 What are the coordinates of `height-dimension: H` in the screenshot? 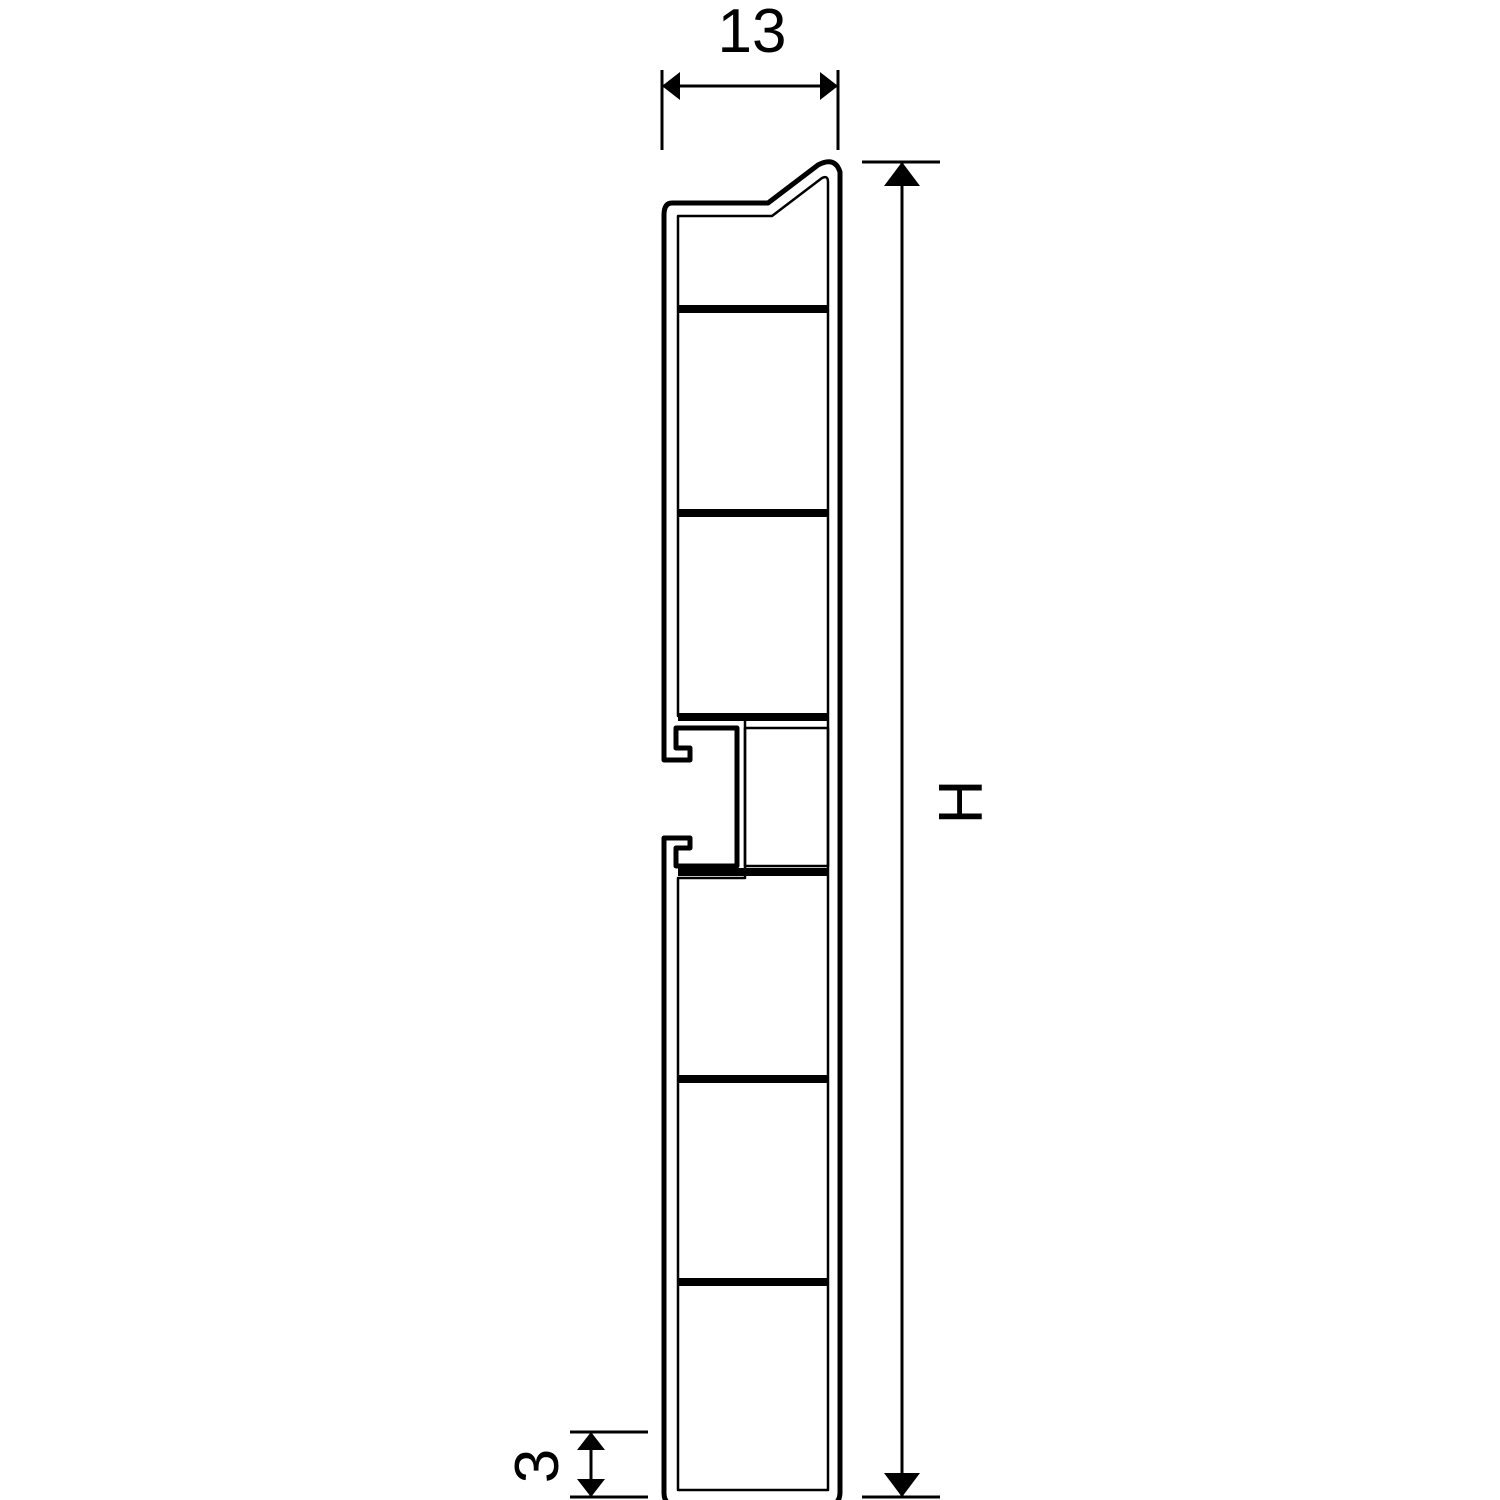 It's located at (929, 829).